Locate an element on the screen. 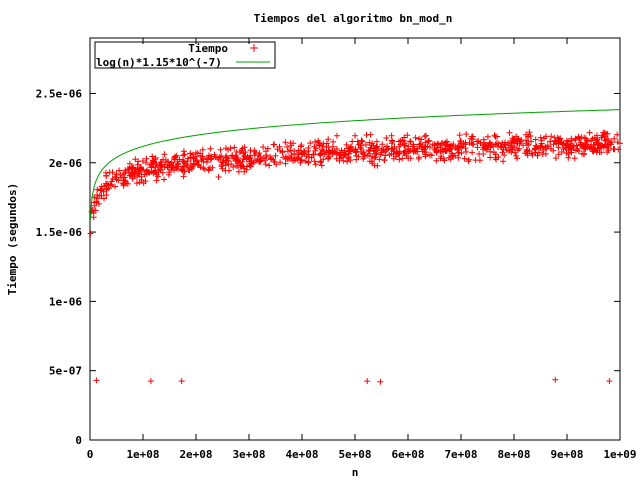 This screenshot has height=480, width=640. x-tick-label: 5e+08 is located at coordinates (354, 454).